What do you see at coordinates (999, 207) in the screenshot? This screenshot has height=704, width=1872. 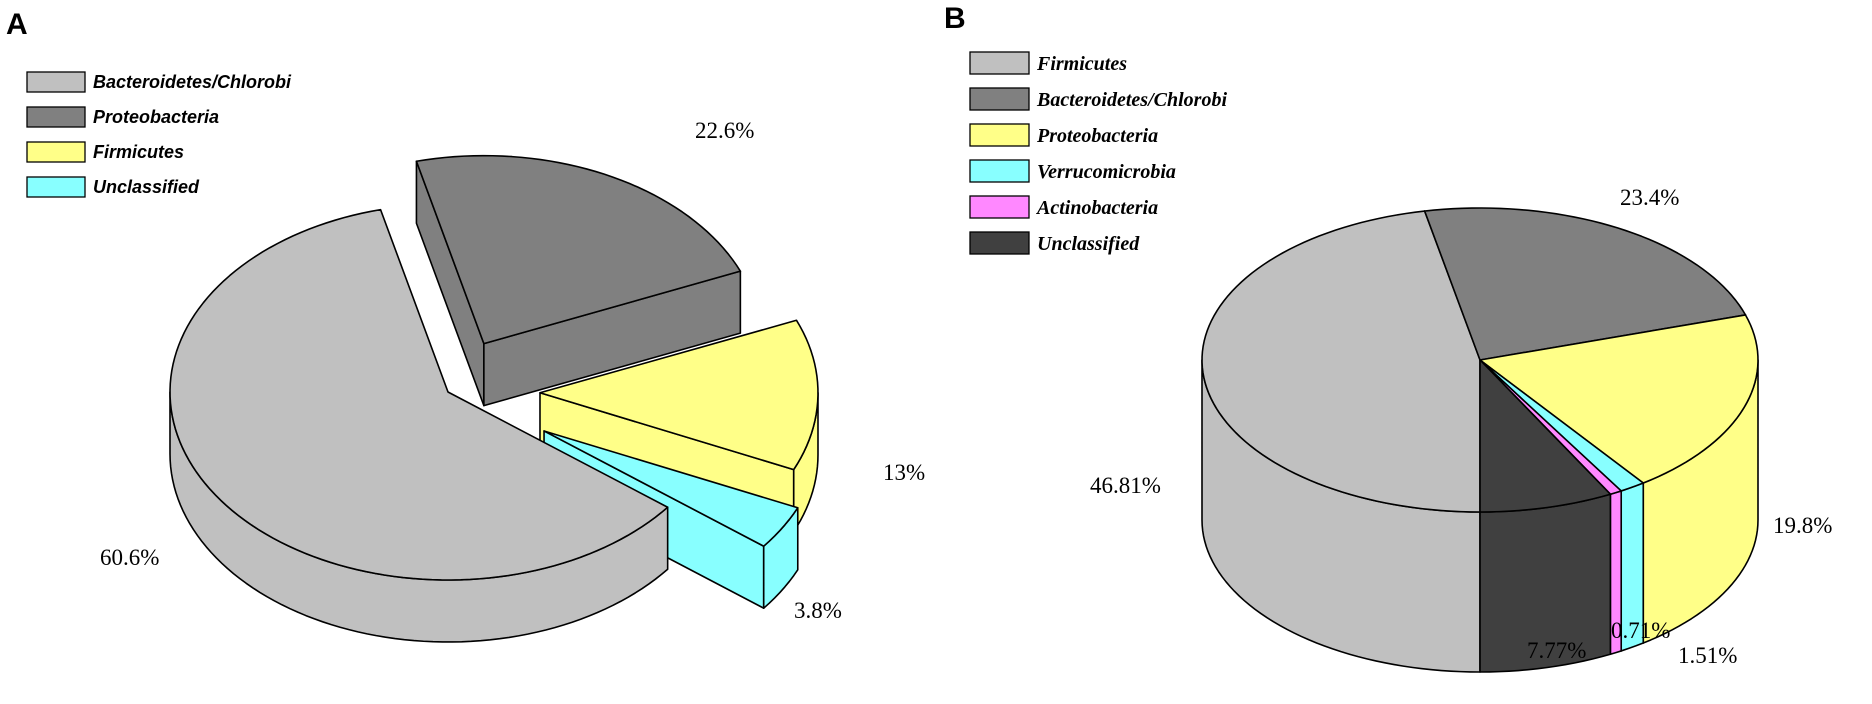 I see `legend-swatch-actinobacteria` at bounding box center [999, 207].